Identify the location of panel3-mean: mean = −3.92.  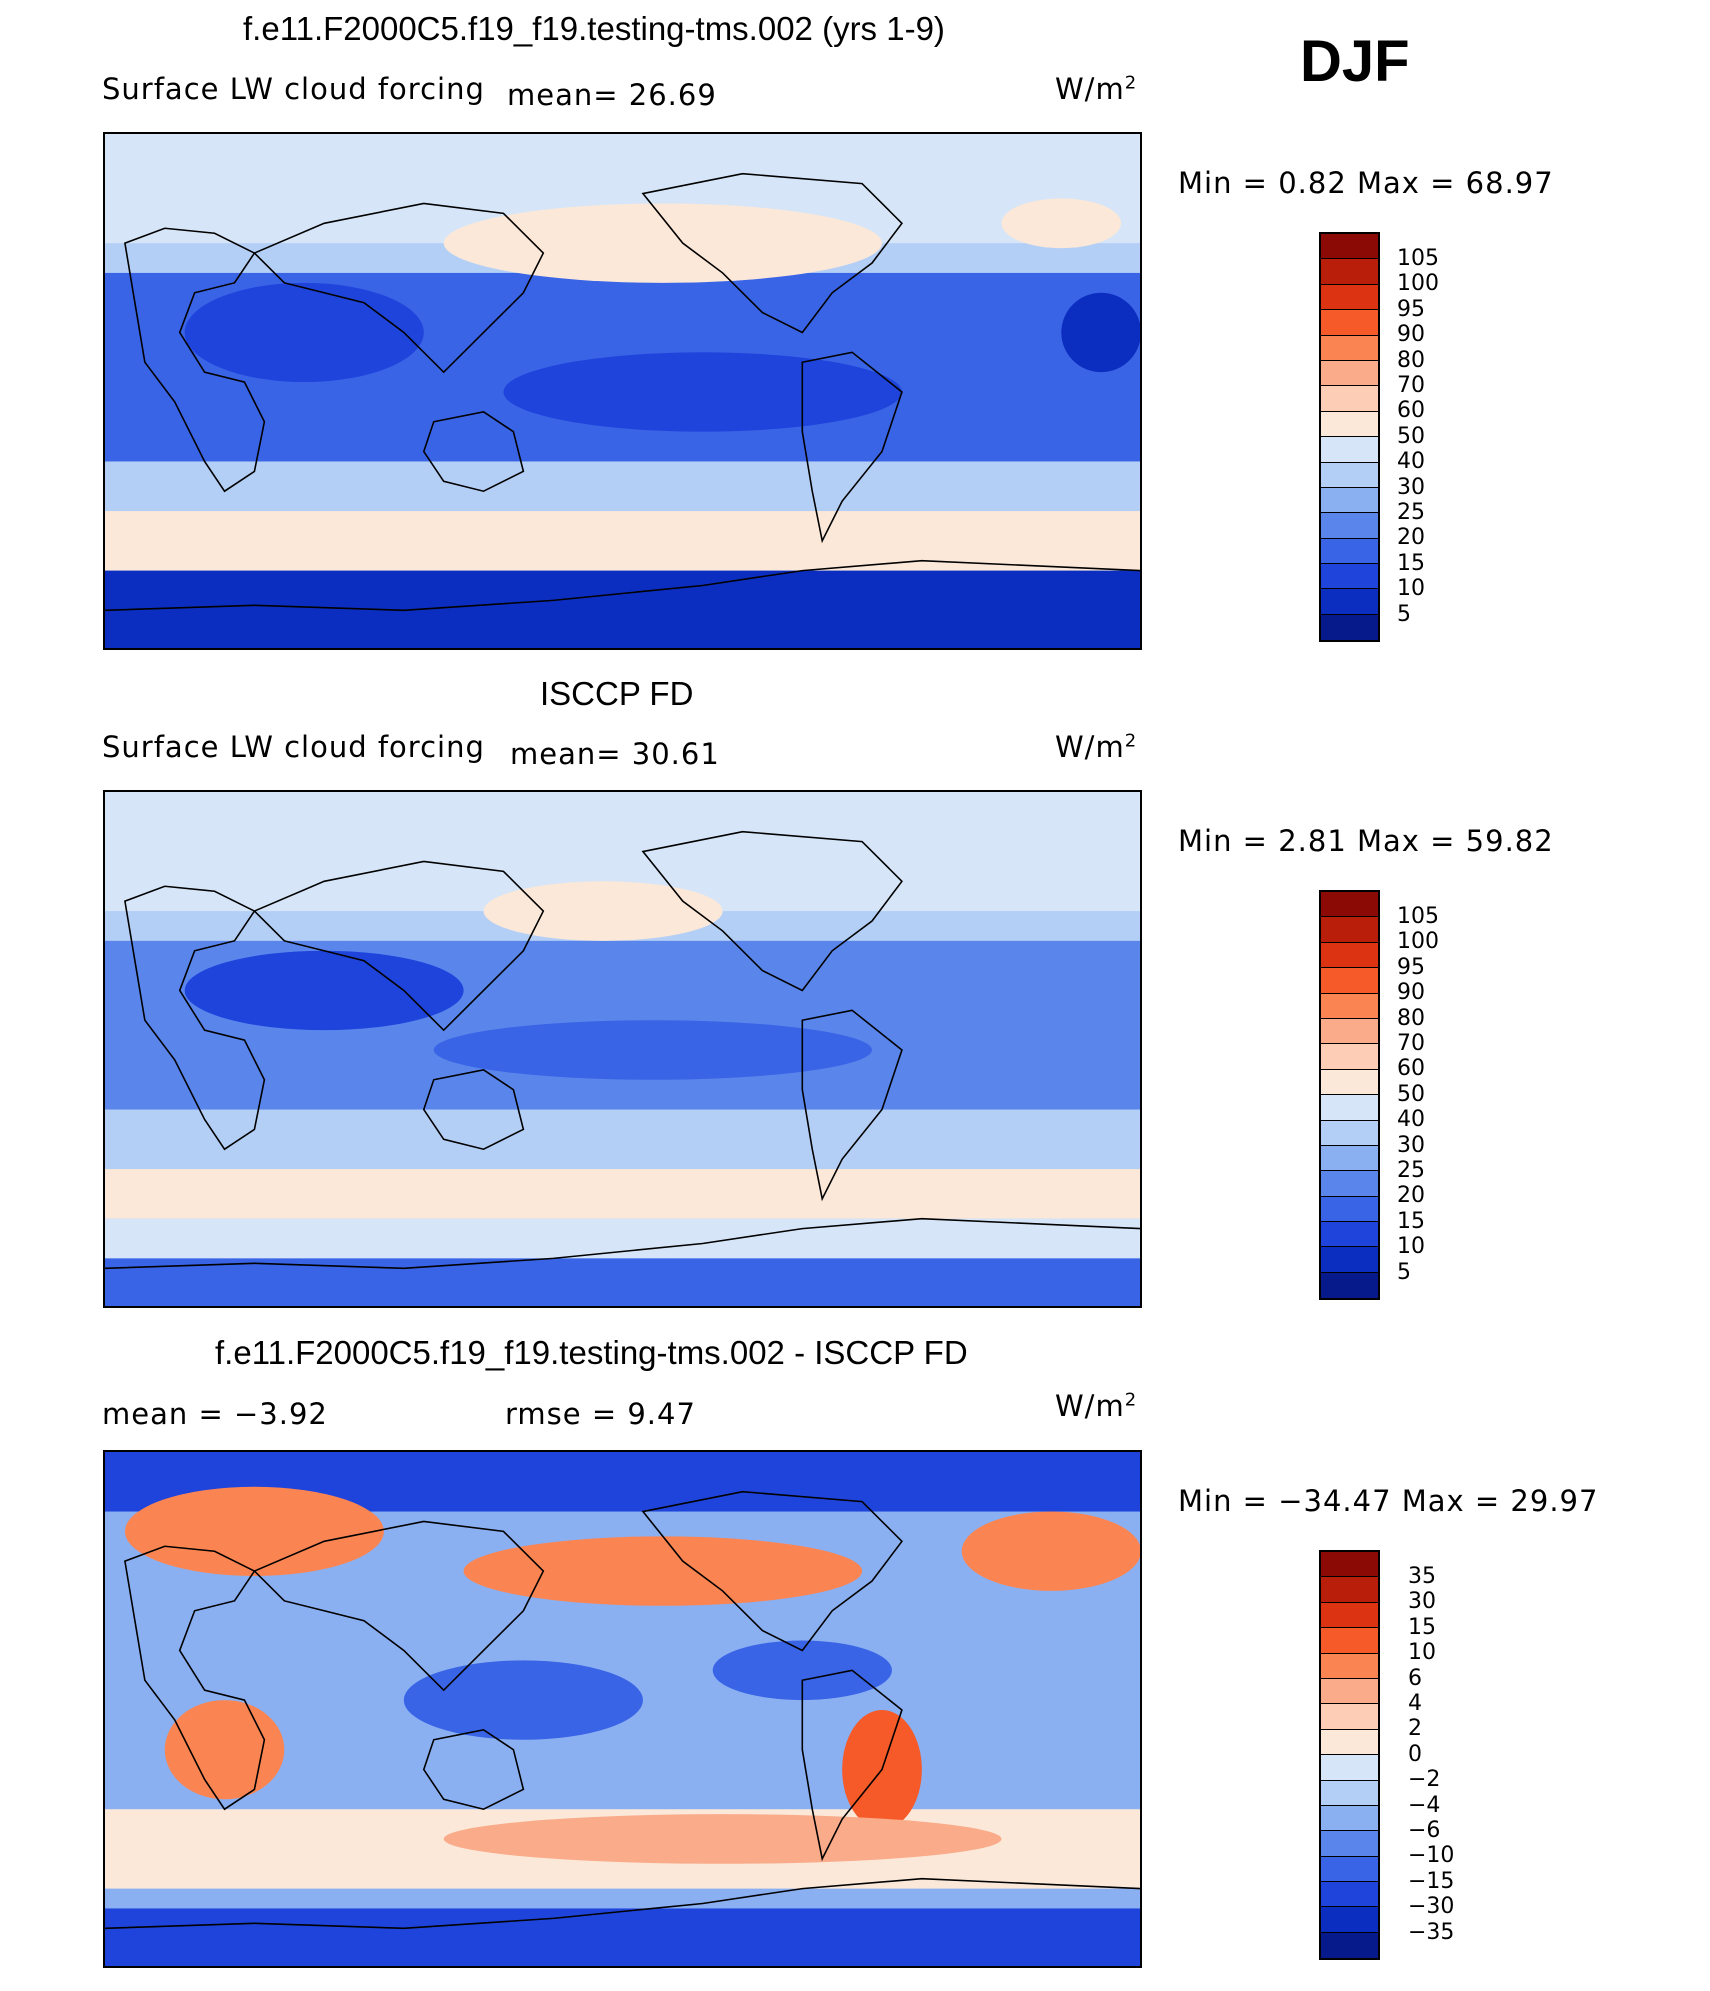
(215, 1414).